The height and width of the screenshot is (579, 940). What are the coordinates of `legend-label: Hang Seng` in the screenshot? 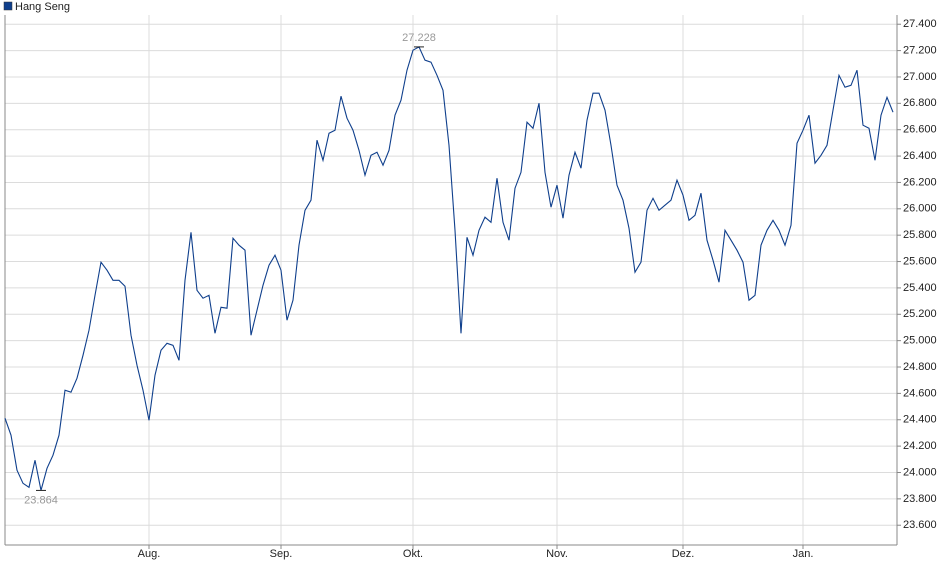 It's located at (42, 7).